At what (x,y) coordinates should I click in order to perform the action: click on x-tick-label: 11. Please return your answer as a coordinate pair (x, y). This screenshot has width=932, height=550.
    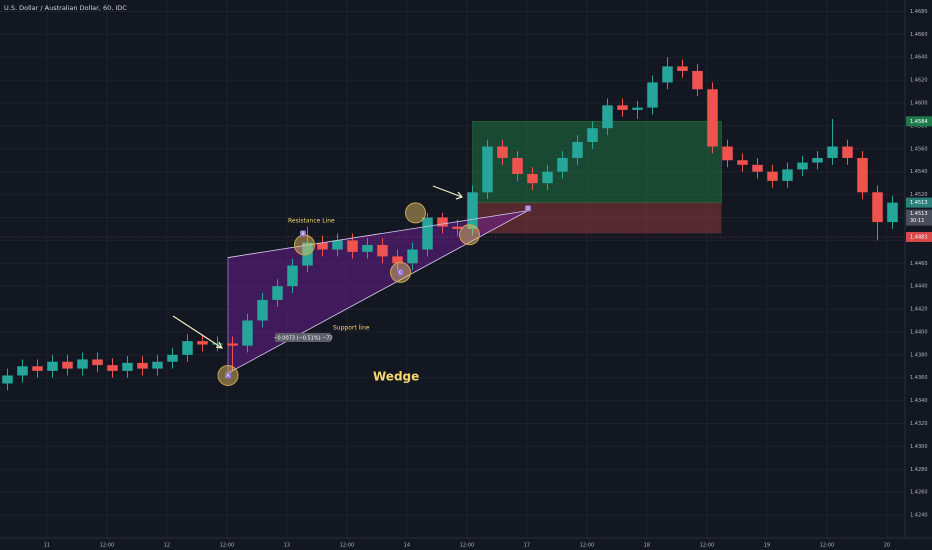
    Looking at the image, I should click on (47, 546).